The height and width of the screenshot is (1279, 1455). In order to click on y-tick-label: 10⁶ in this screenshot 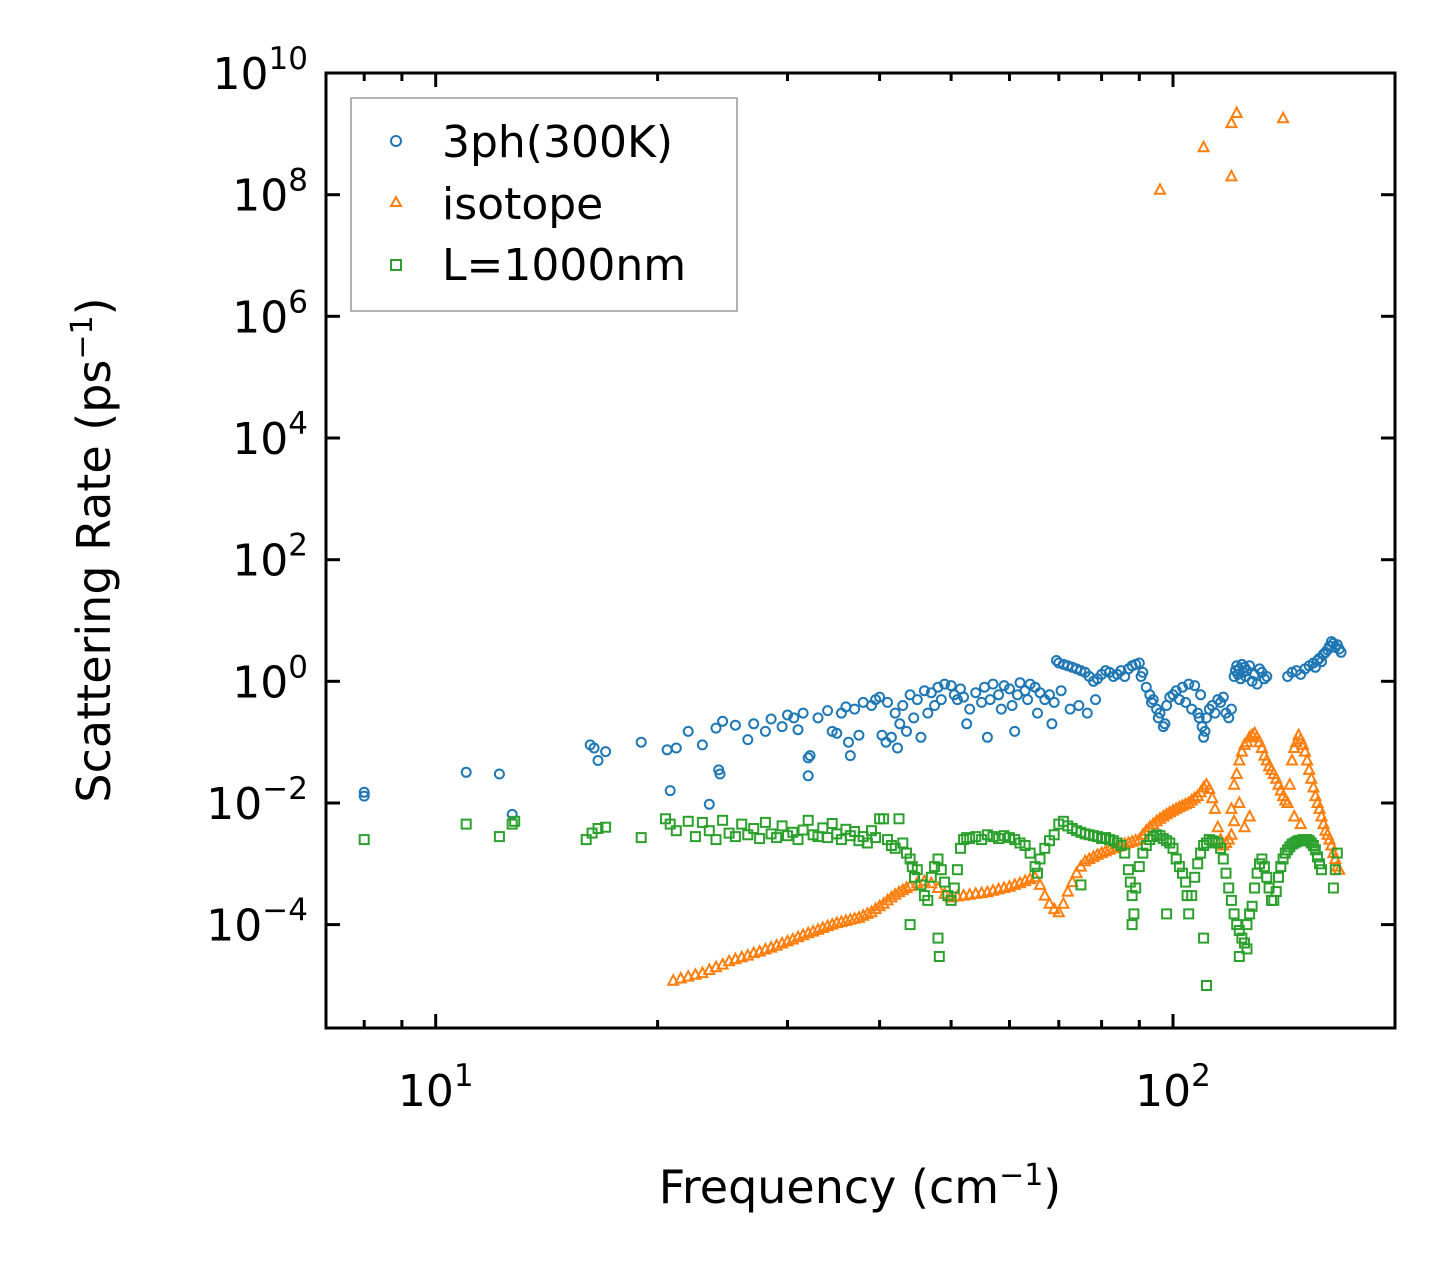, I will do `click(270, 313)`.